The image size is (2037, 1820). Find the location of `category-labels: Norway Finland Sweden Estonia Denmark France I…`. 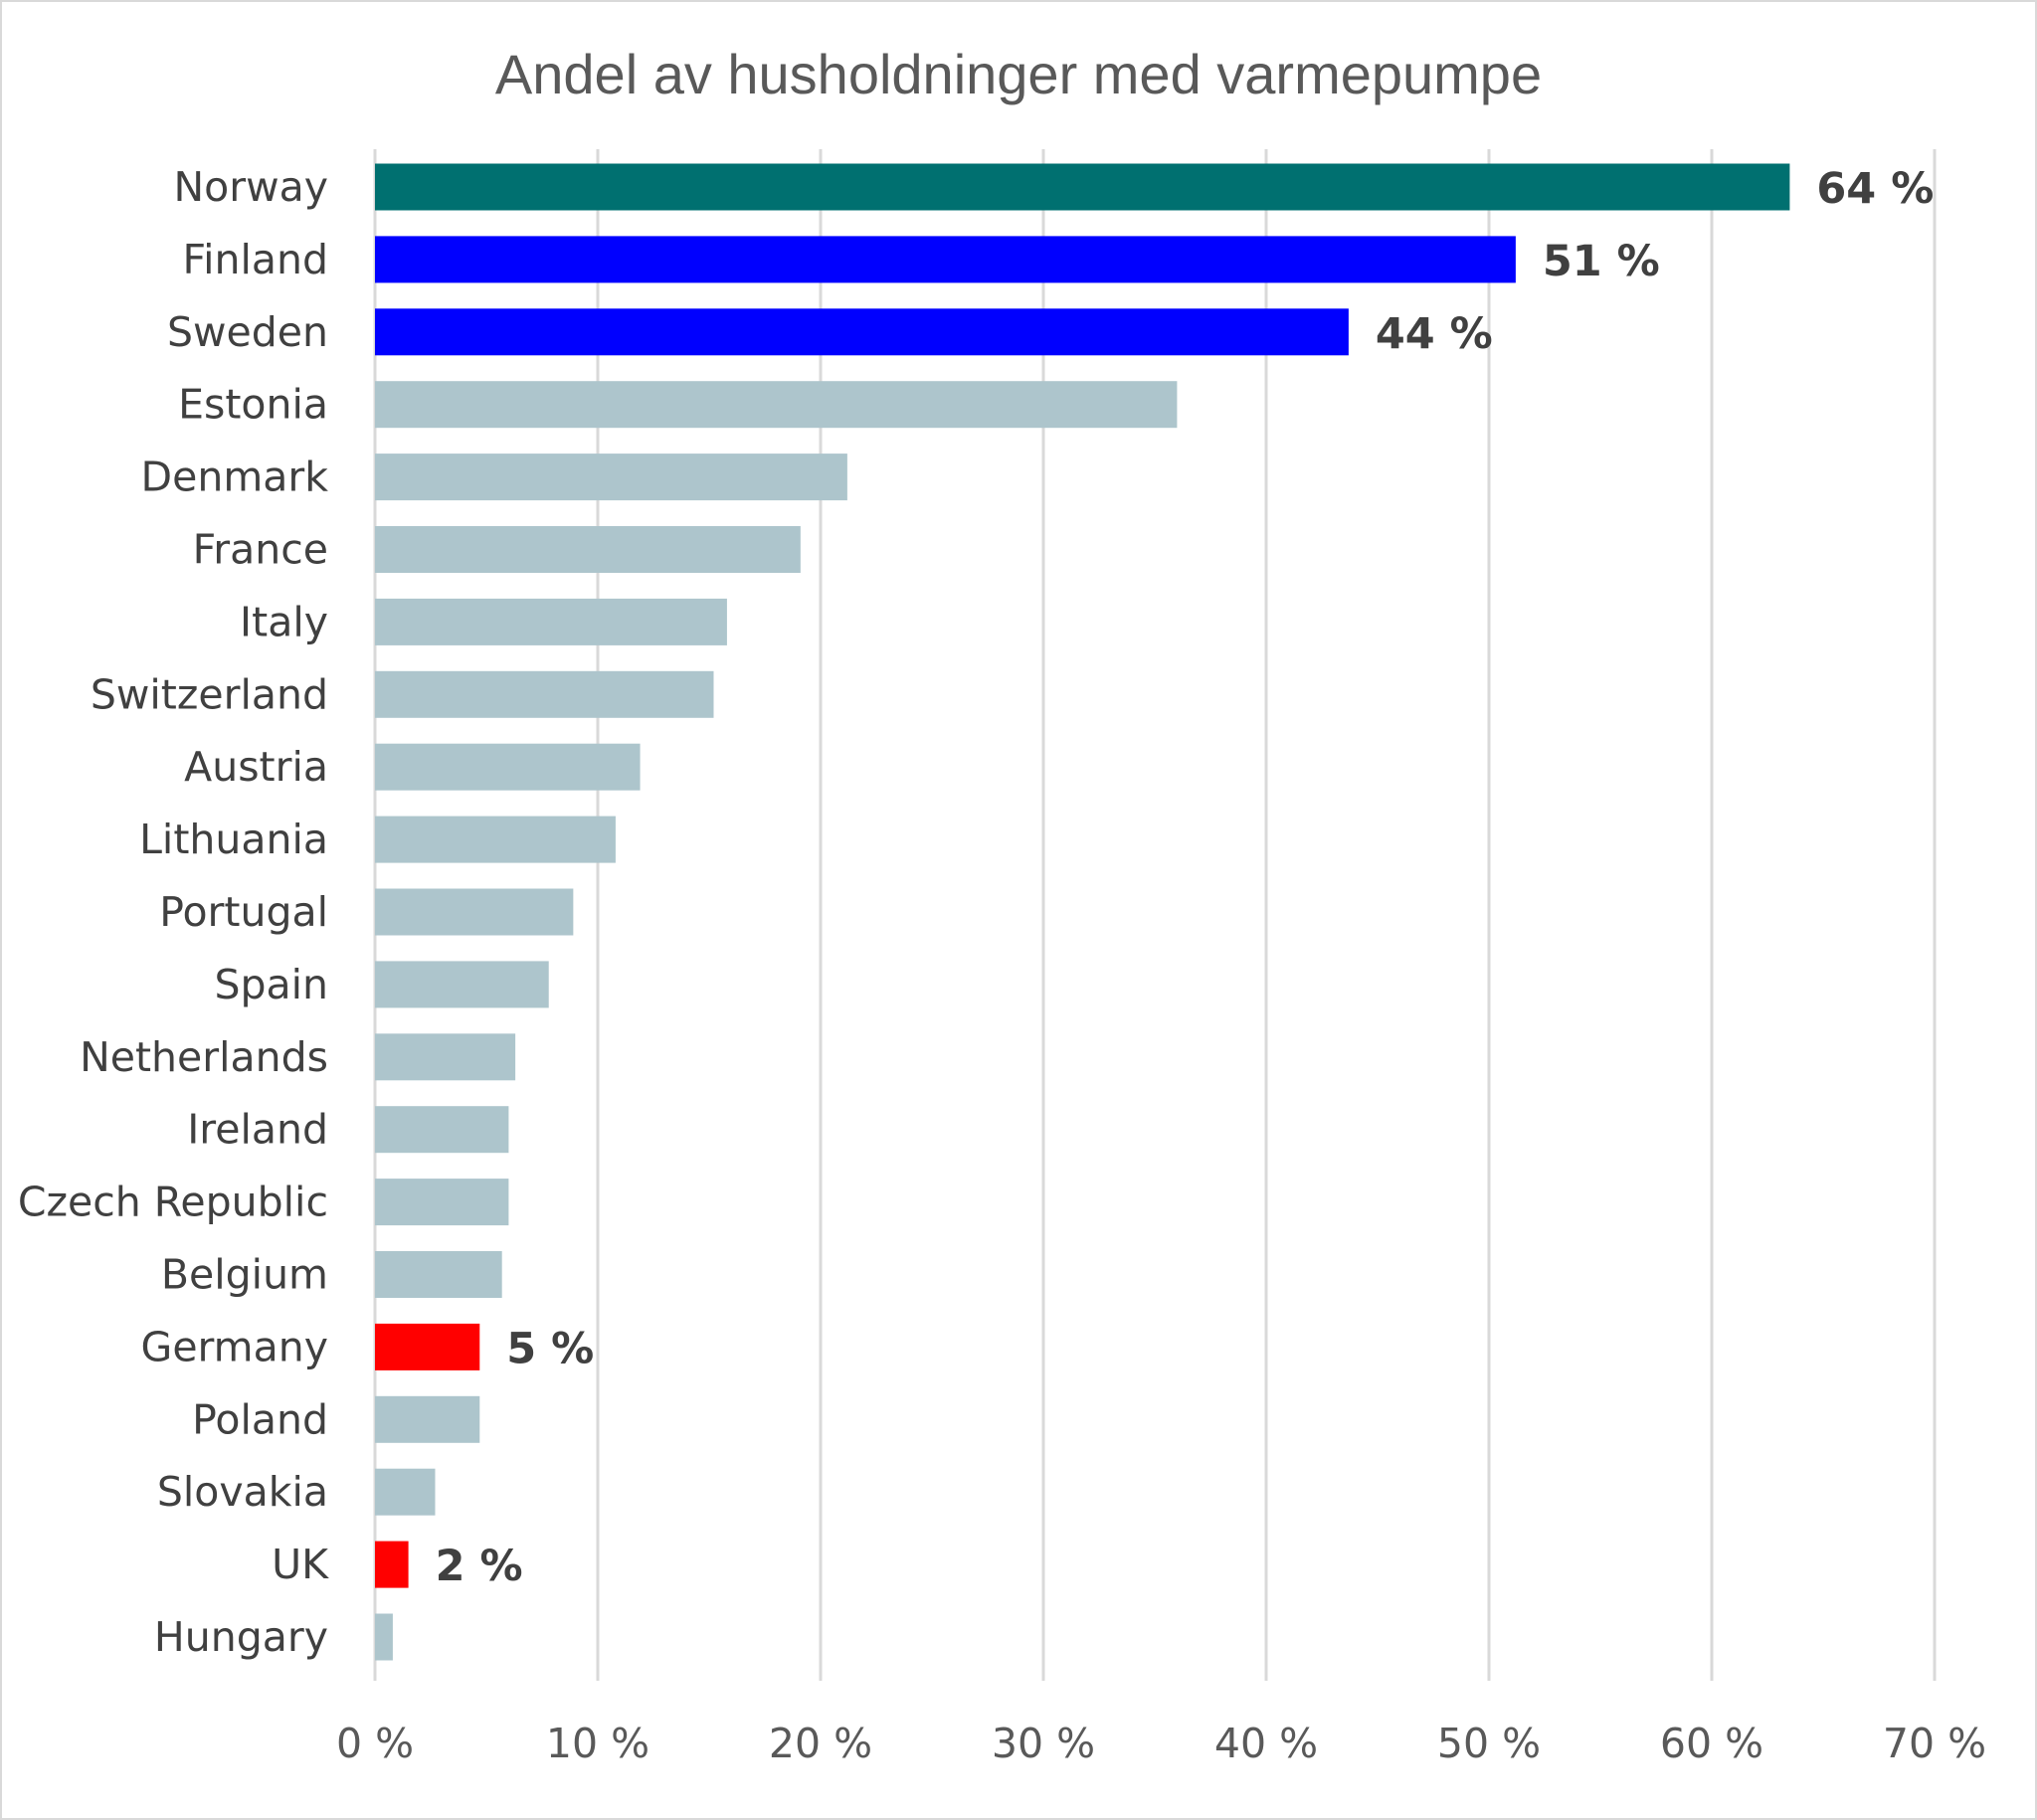

category-labels: Norway Finland Sweden Estonia Denmark France I… is located at coordinates (173, 912).